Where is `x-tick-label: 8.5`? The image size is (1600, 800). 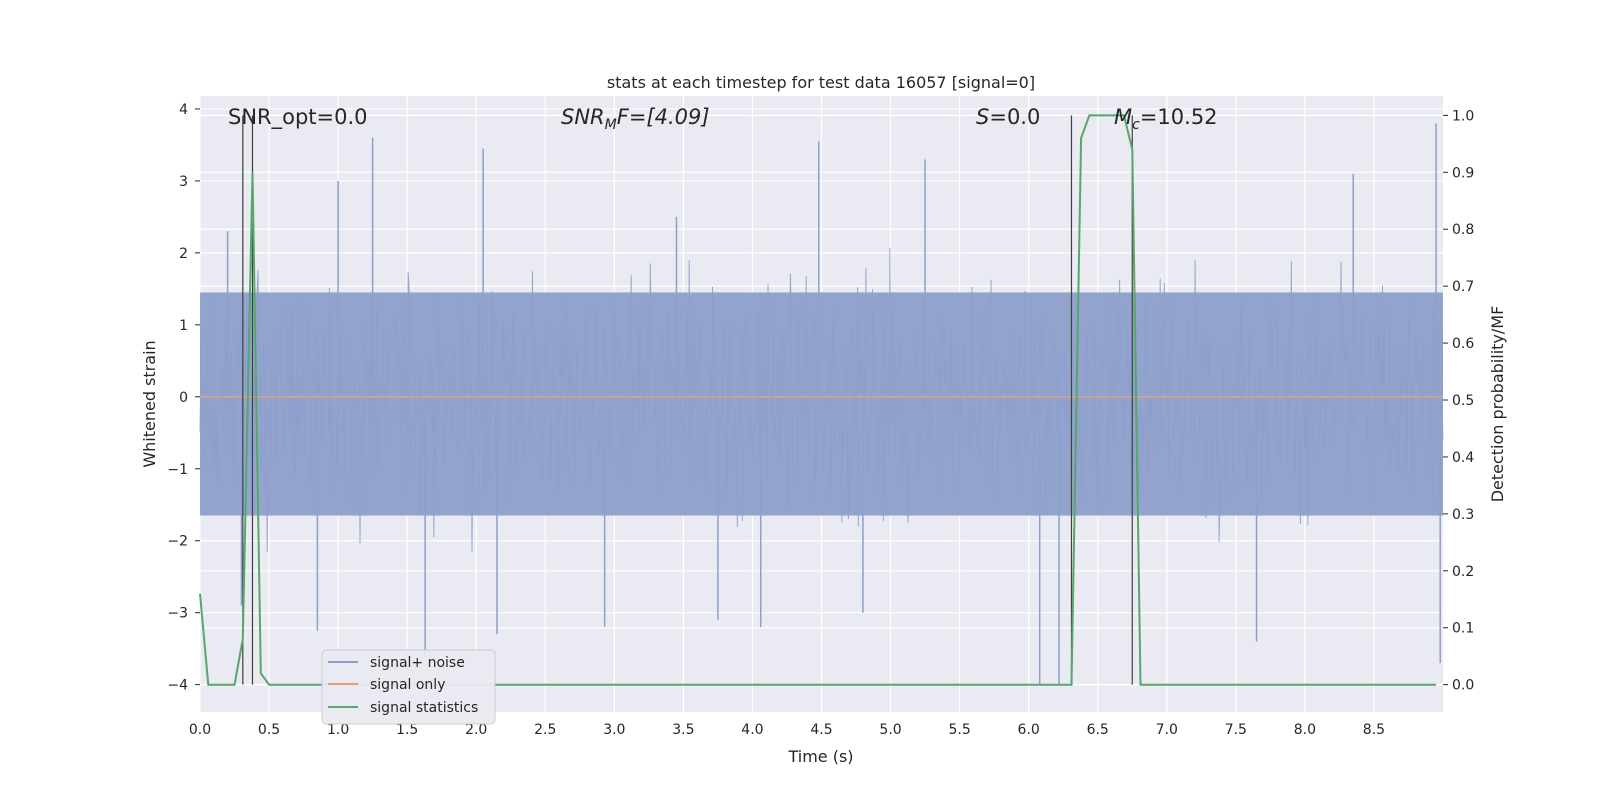 x-tick-label: 8.5 is located at coordinates (1374, 730).